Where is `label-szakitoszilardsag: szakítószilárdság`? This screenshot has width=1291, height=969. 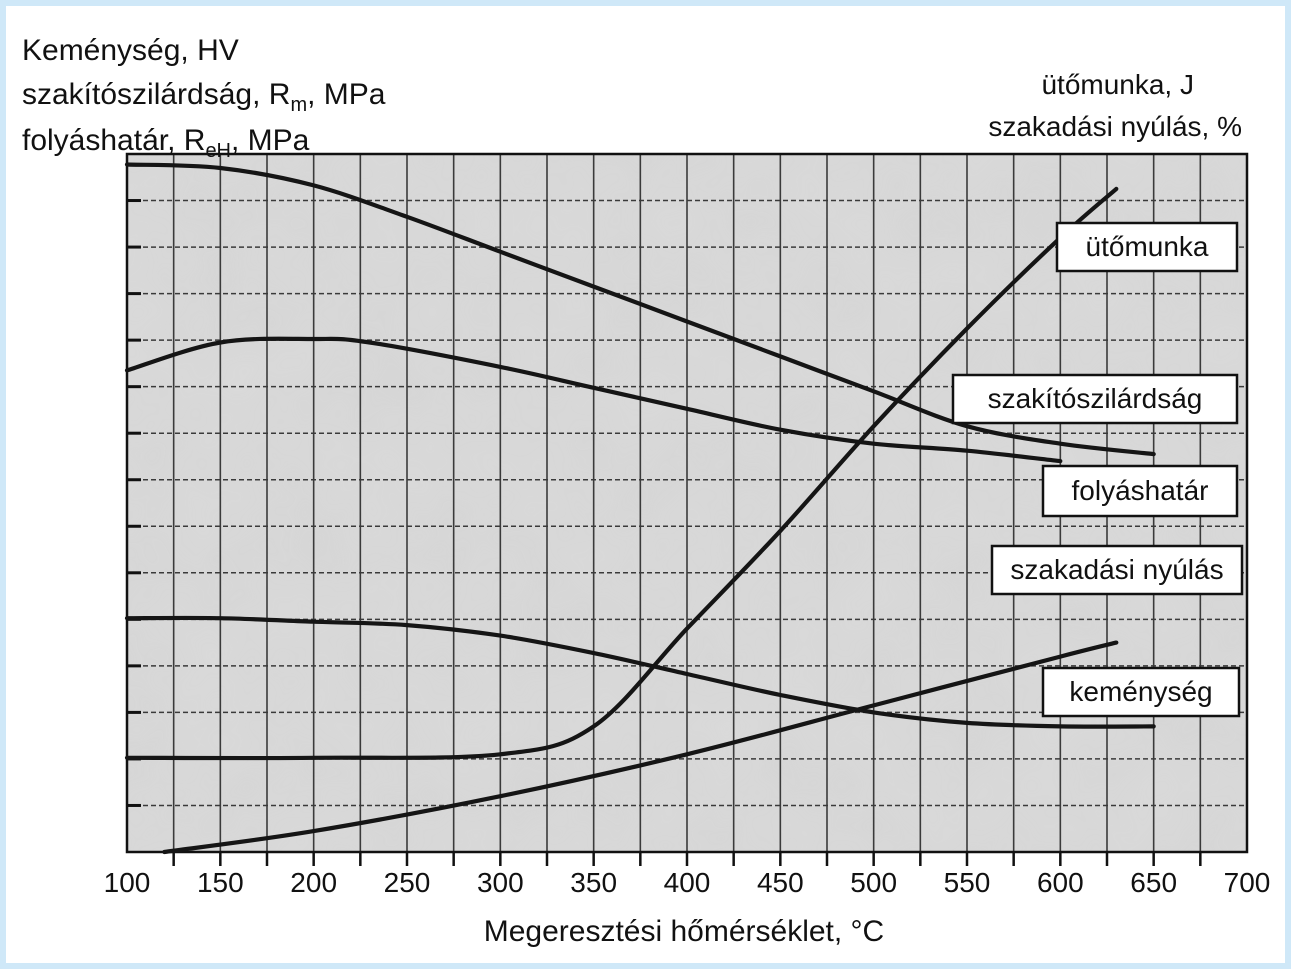
label-szakitoszilardsag: szakítószilárdság is located at coordinates (1095, 398).